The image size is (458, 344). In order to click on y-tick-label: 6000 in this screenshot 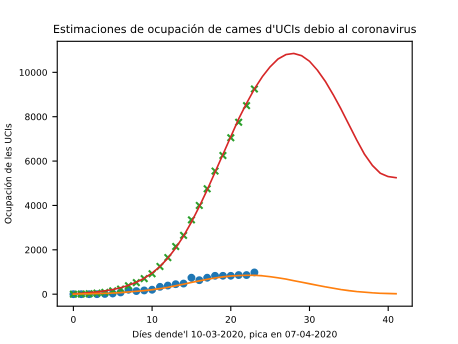, I will do `click(36, 161)`.